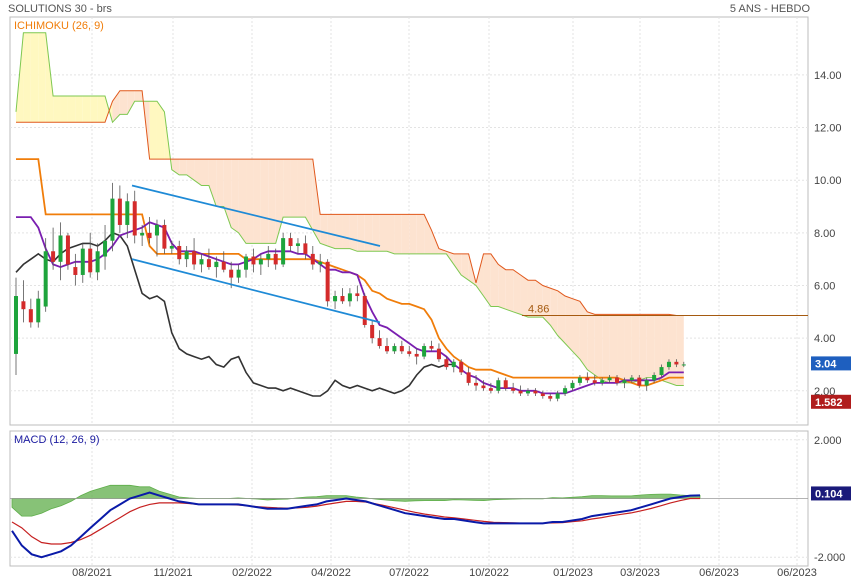 The width and height of the screenshot is (854, 585). I want to click on x-tick-label: 03/2023, so click(640, 573).